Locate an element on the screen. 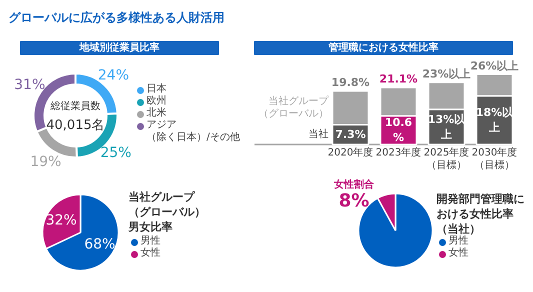 The width and height of the screenshot is (533, 292). data-label: 19% is located at coordinates (46, 162).